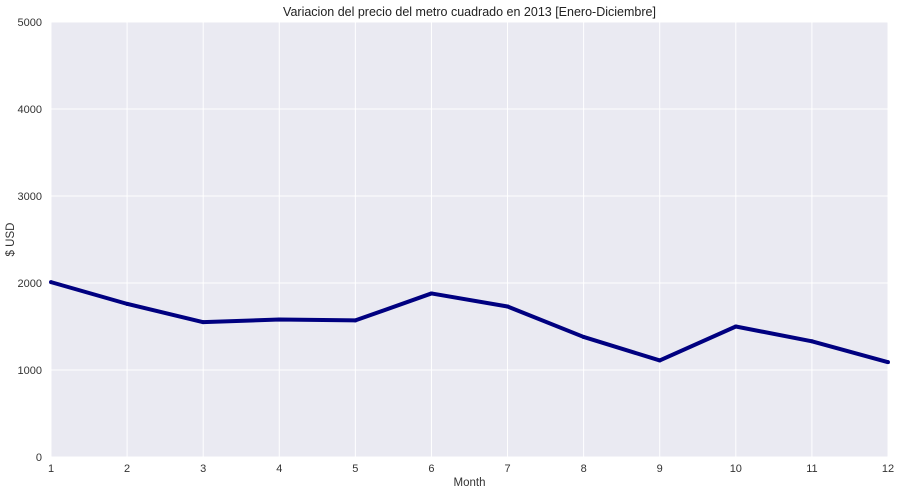 This screenshot has height=495, width=900. I want to click on x-tick-label: 3, so click(203, 469).